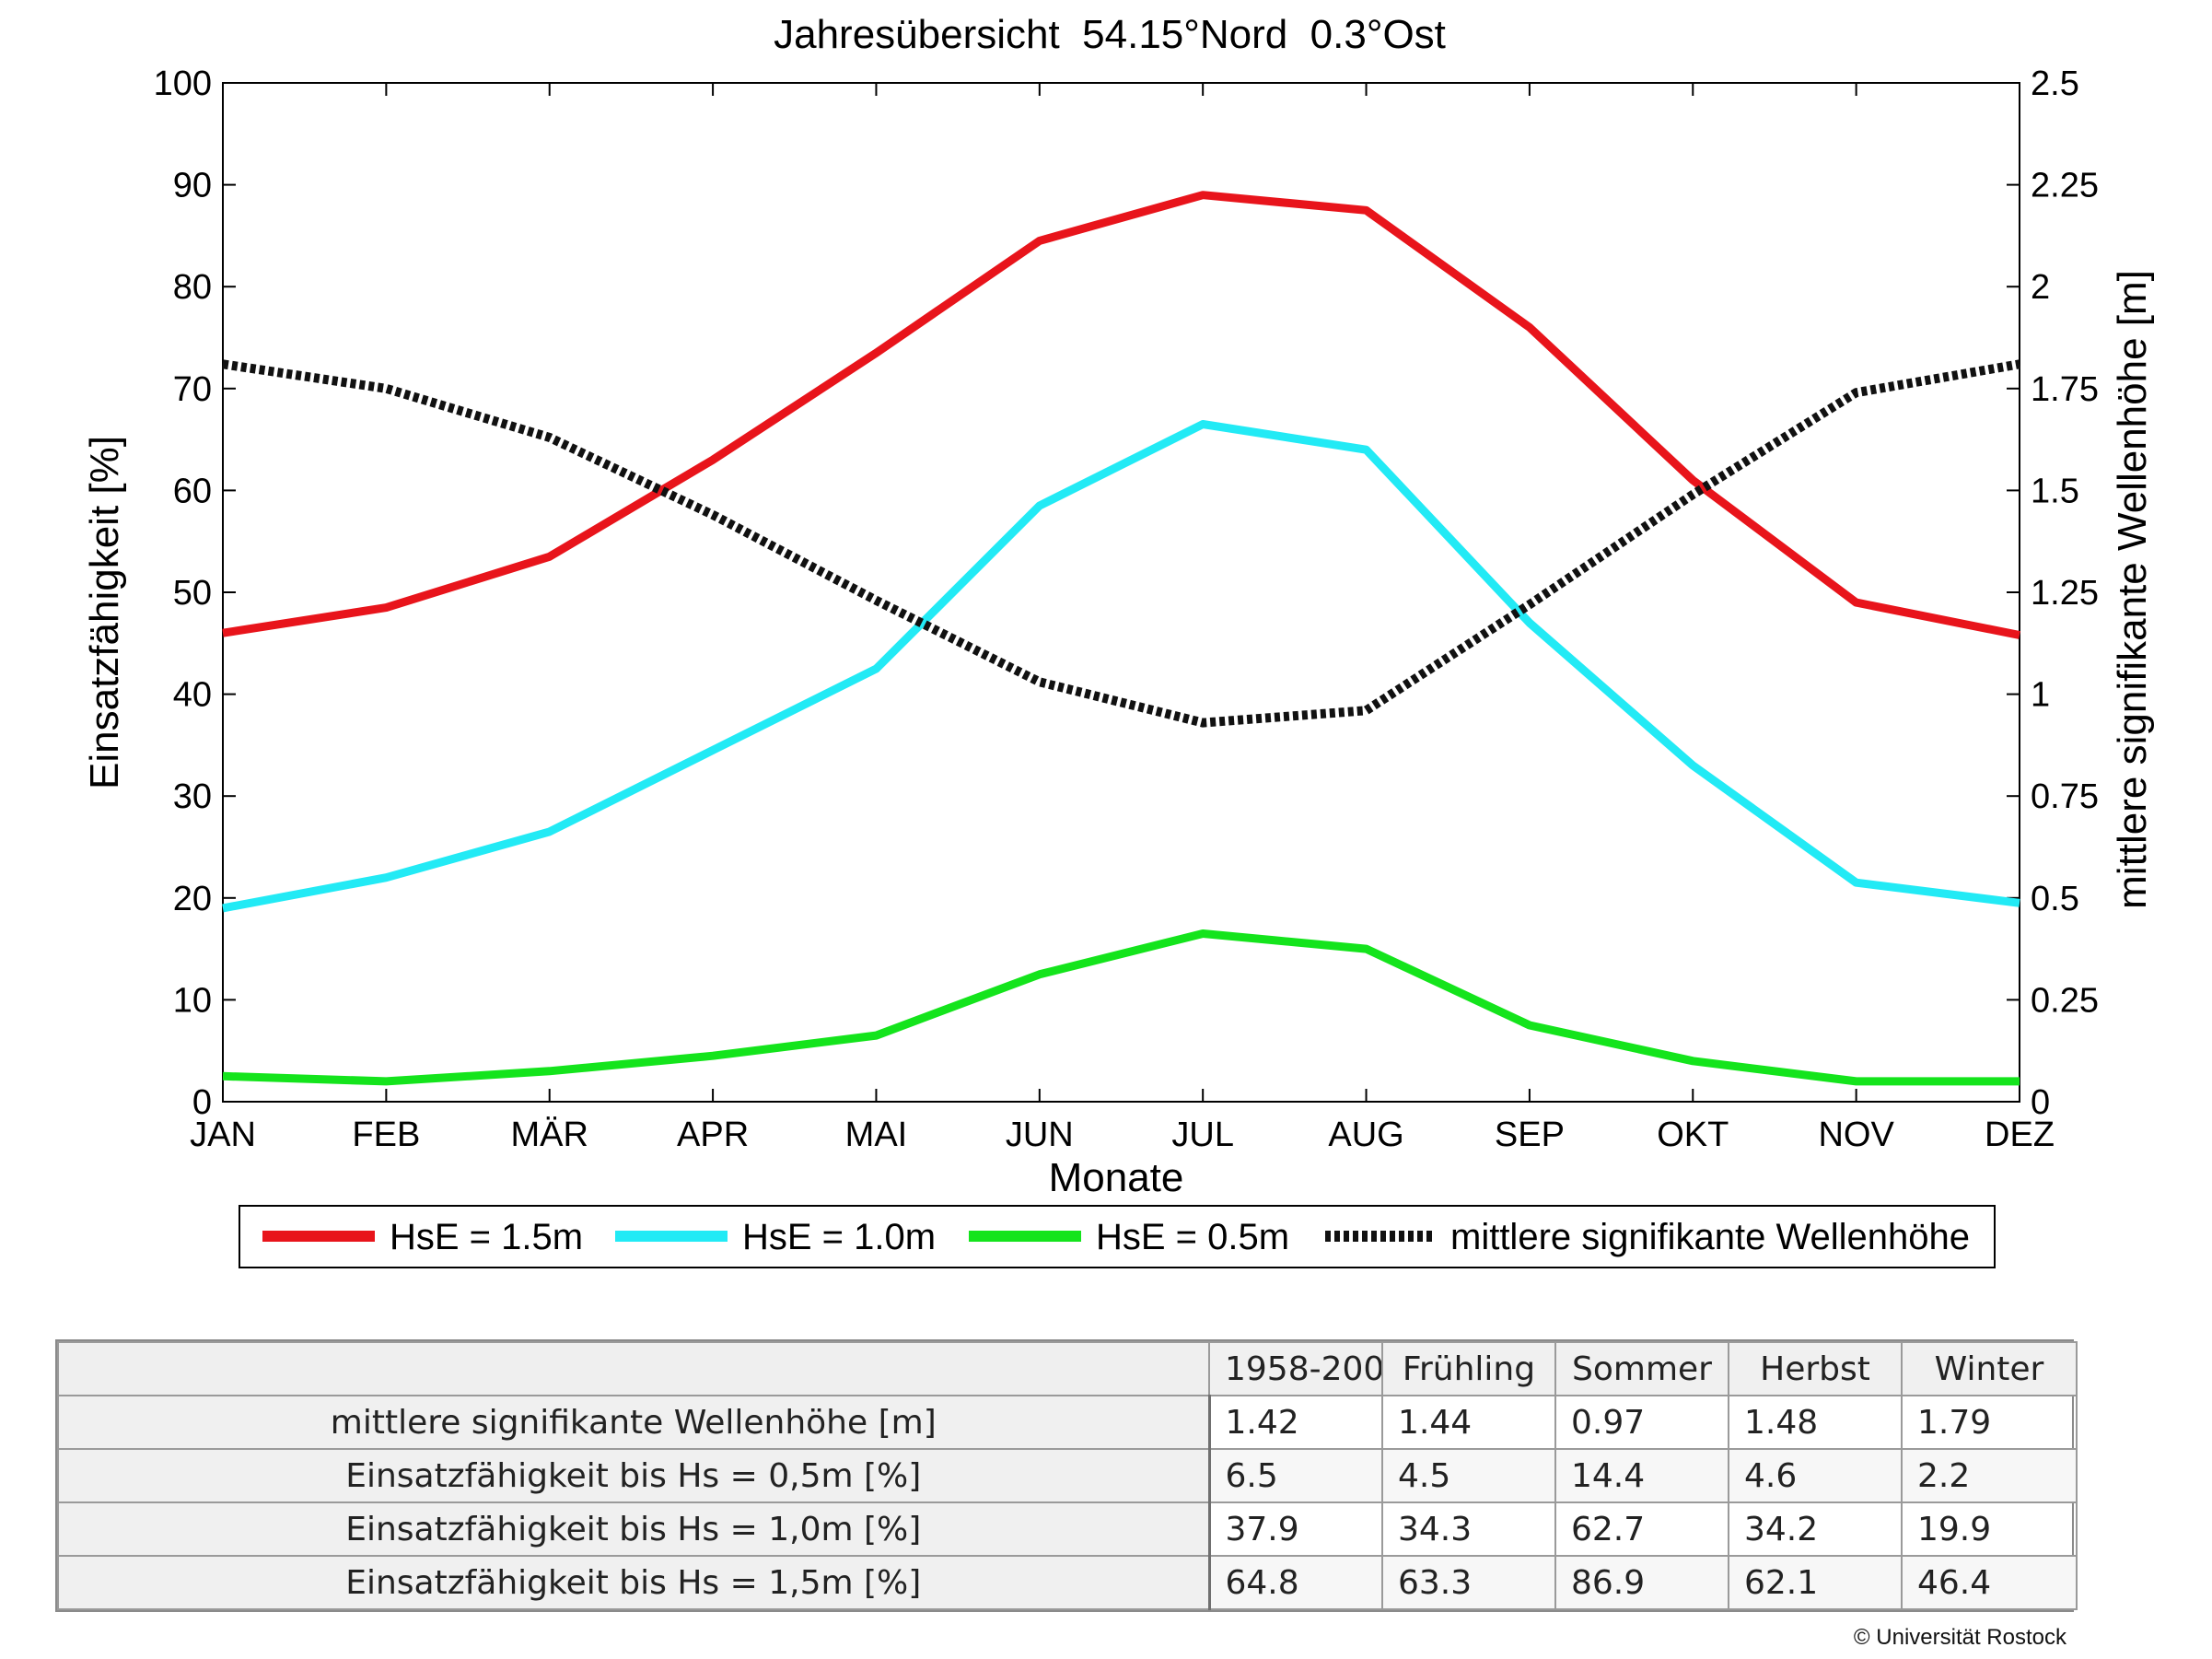  What do you see at coordinates (1530, 1135) in the screenshot?
I see `x-tick-label: SEP` at bounding box center [1530, 1135].